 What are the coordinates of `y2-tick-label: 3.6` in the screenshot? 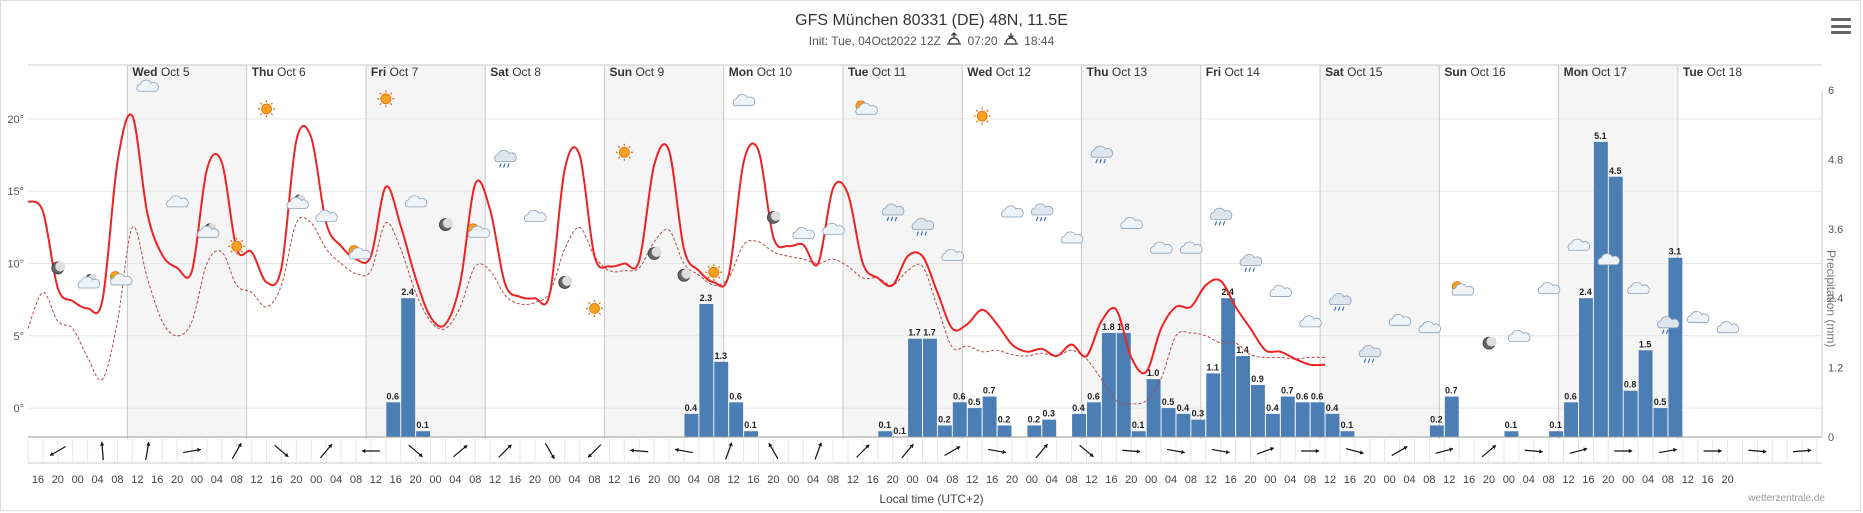 It's located at (1835, 230).